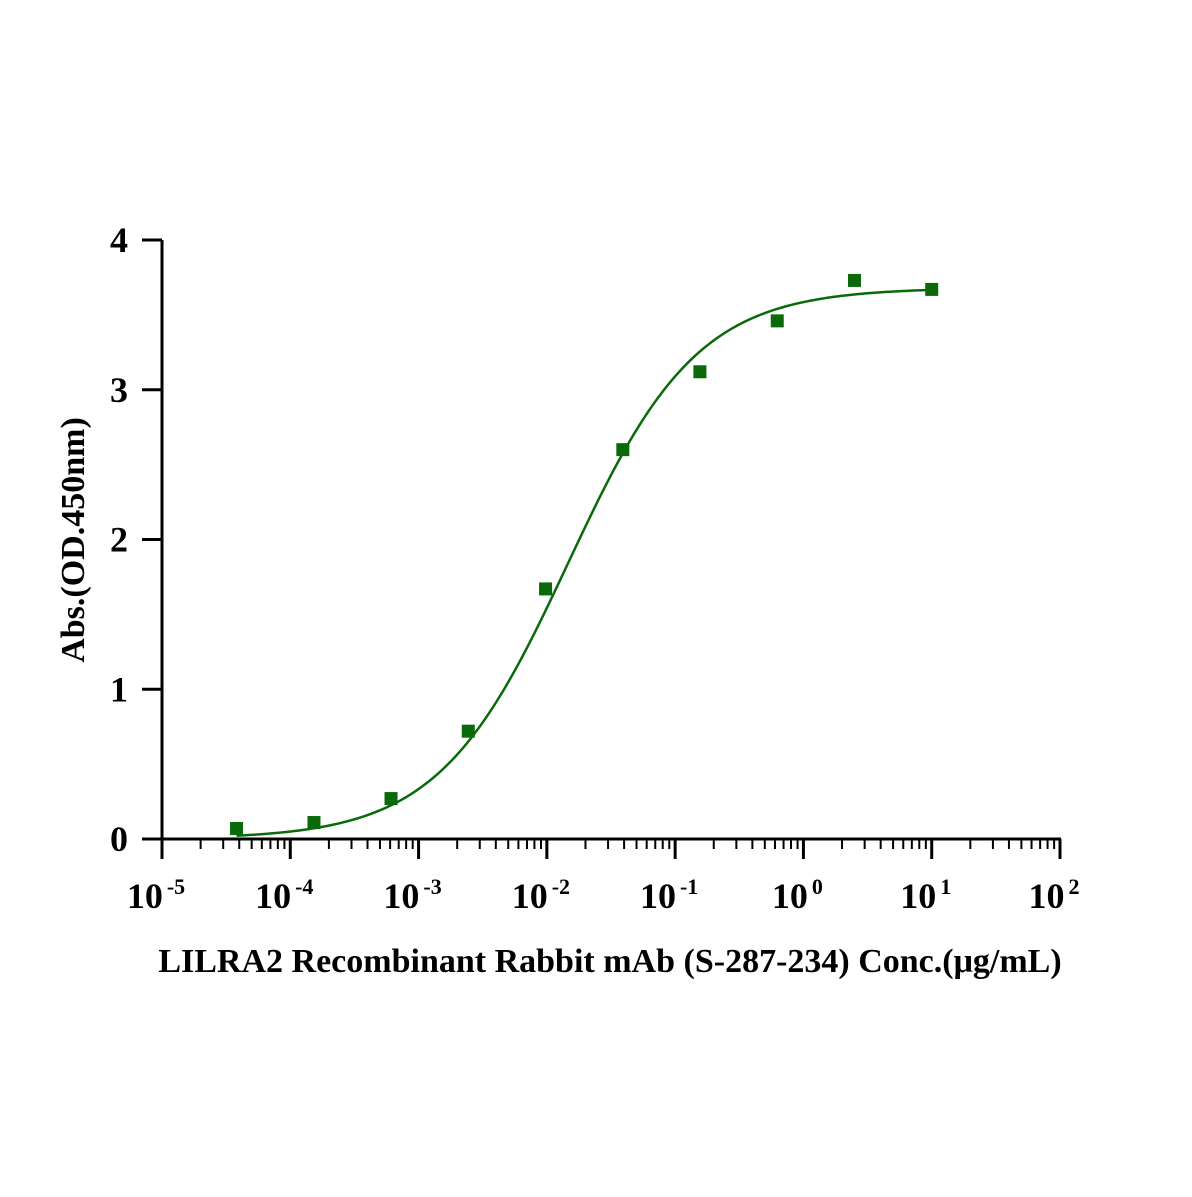 This screenshot has width=1192, height=1197. I want to click on y-tick-label: 3, so click(119, 390).